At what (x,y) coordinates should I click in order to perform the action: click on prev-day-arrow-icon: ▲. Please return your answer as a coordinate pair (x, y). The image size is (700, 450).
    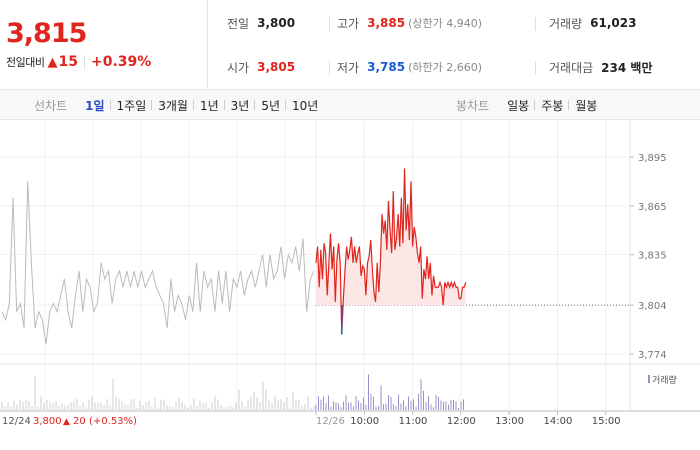
    Looking at the image, I should click on (66, 422).